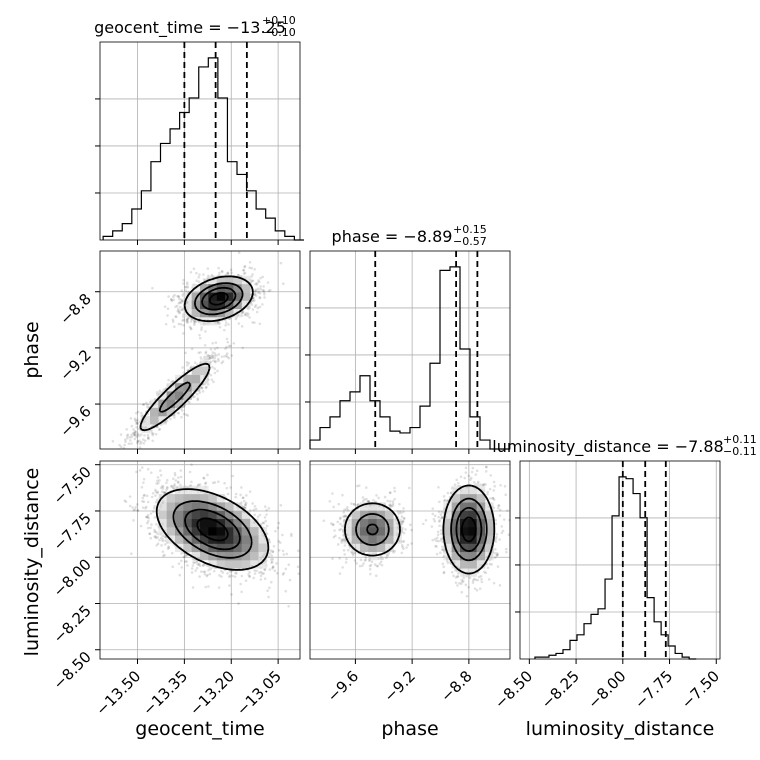 The image size is (760, 760). I want to click on xtick-label: −13.35, so click(165, 693).